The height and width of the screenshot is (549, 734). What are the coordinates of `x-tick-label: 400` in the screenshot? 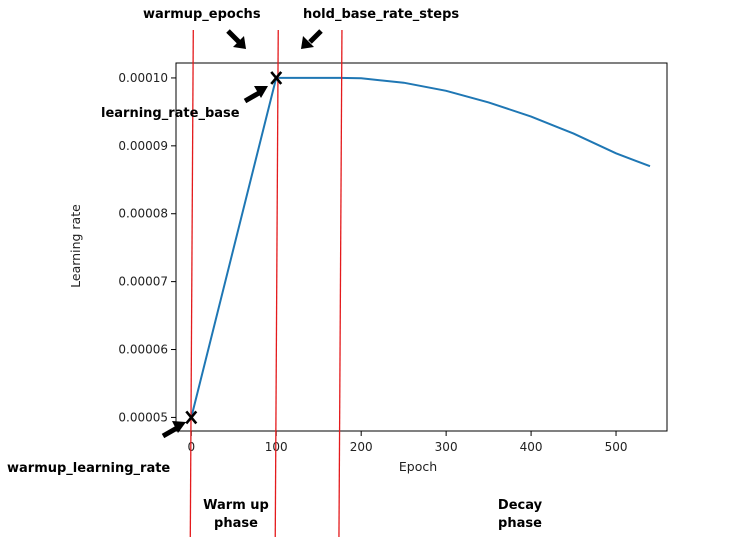 It's located at (531, 447).